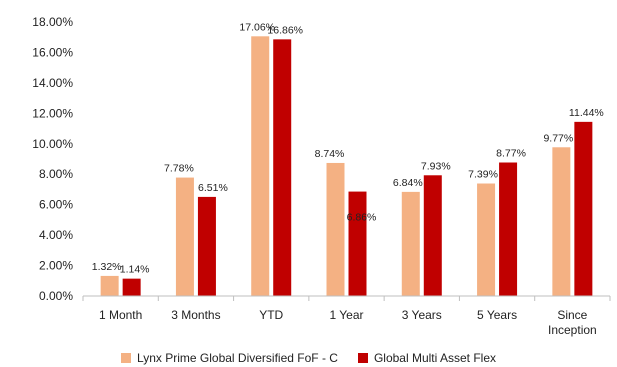 This screenshot has height=367, width=617. Describe the element at coordinates (497, 315) in the screenshot. I see `x-category-label: 5 Years` at that location.